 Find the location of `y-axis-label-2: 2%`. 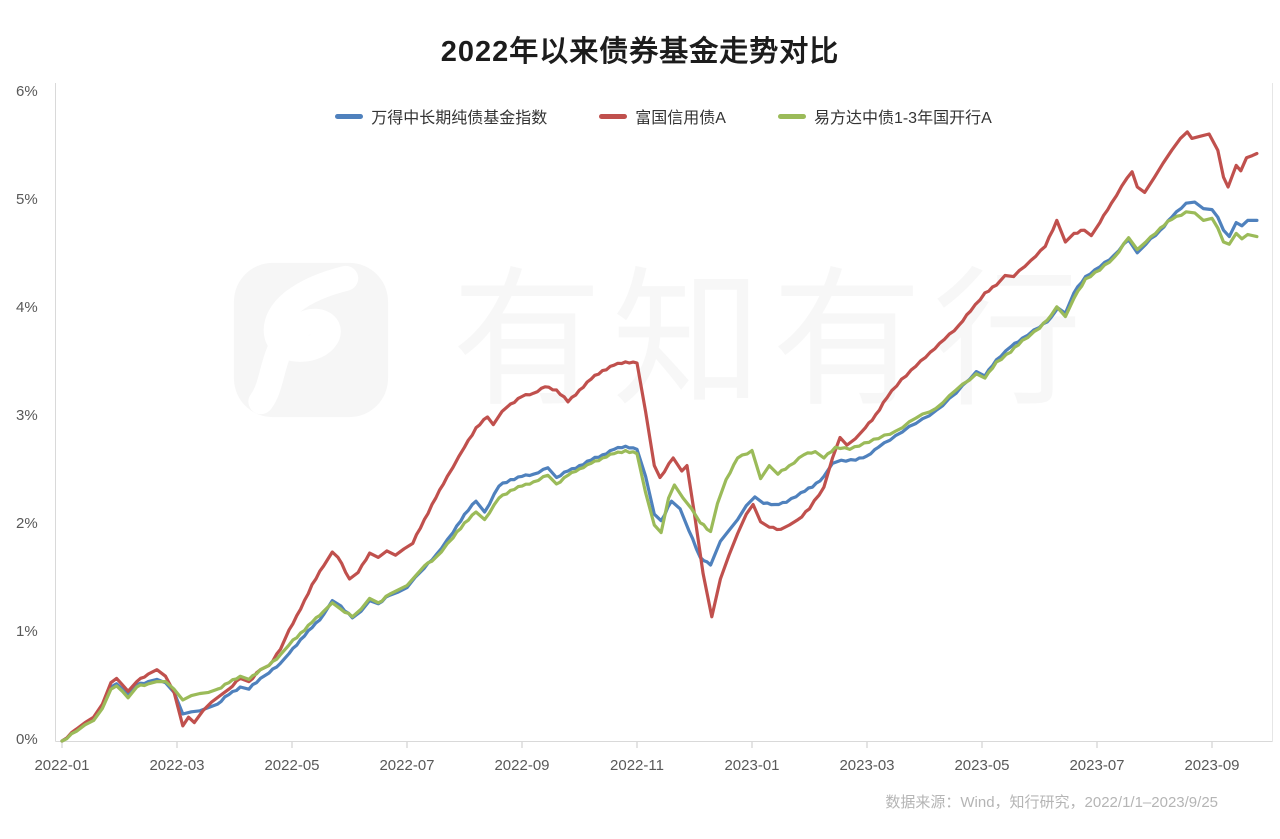

y-axis-label-2: 2% is located at coordinates (27, 523).